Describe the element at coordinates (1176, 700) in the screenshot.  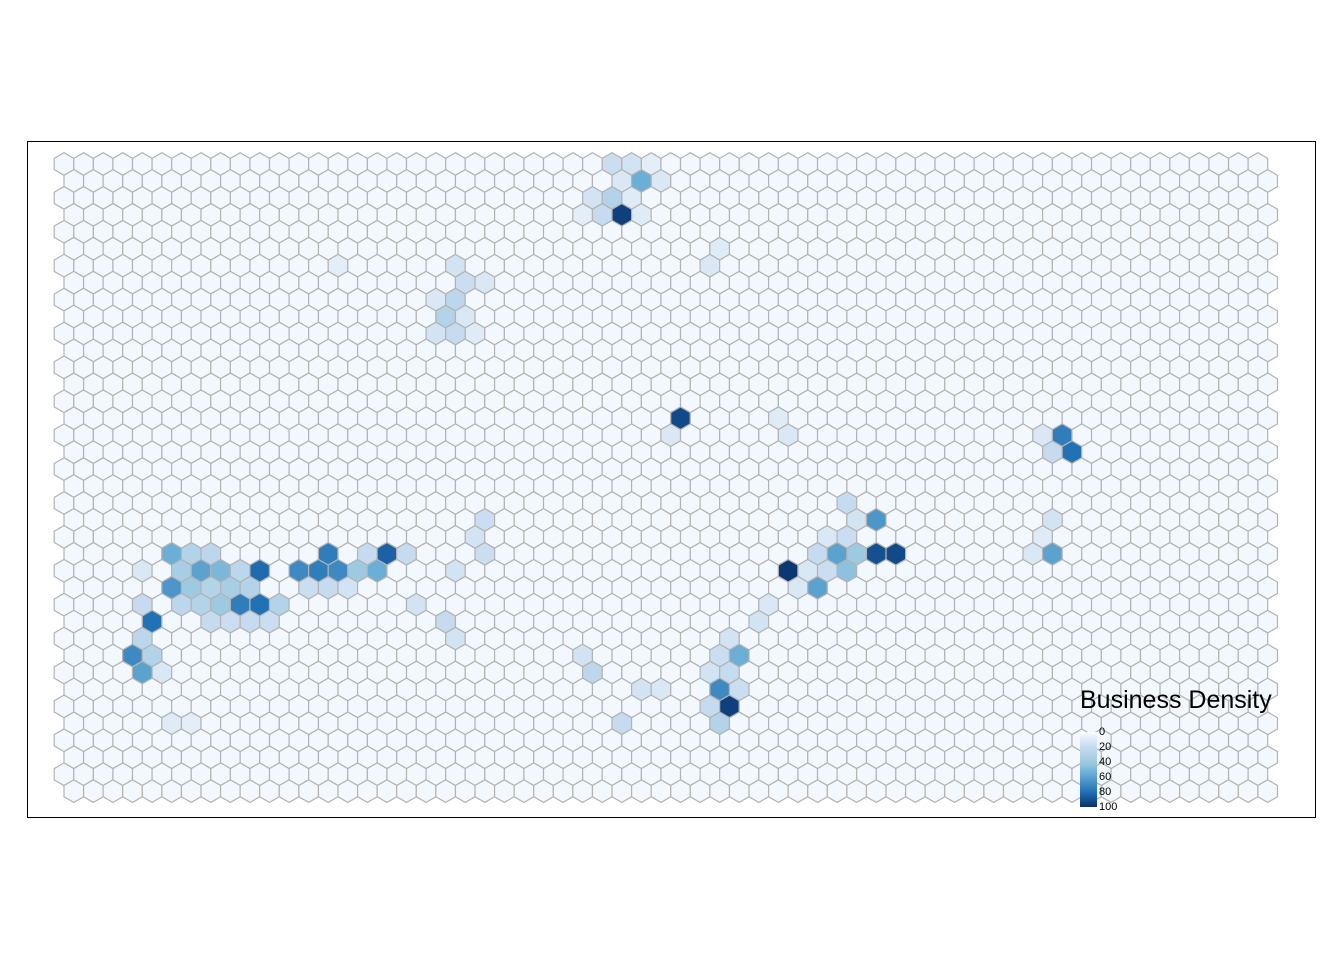
I see `legend-title: Business Density` at that location.